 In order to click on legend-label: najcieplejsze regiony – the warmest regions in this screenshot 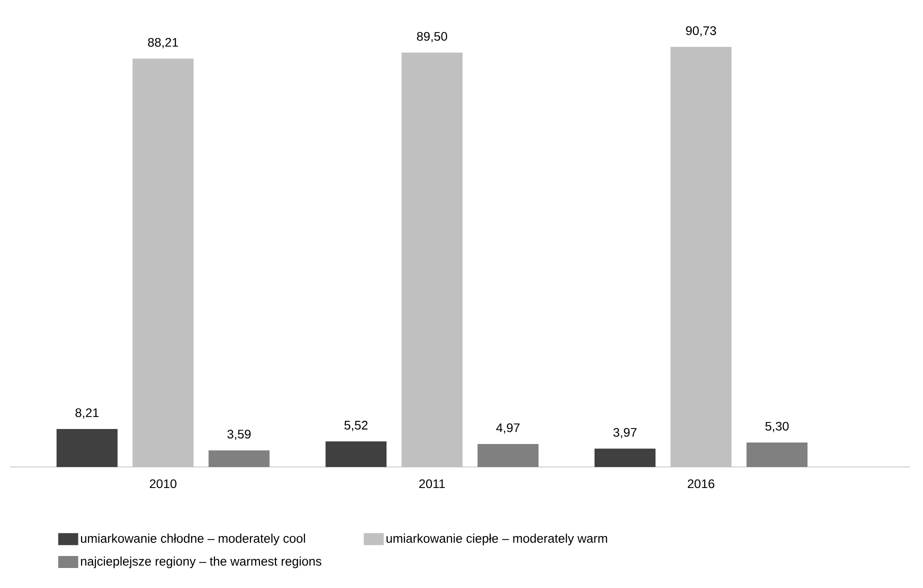, I will do `click(201, 562)`.